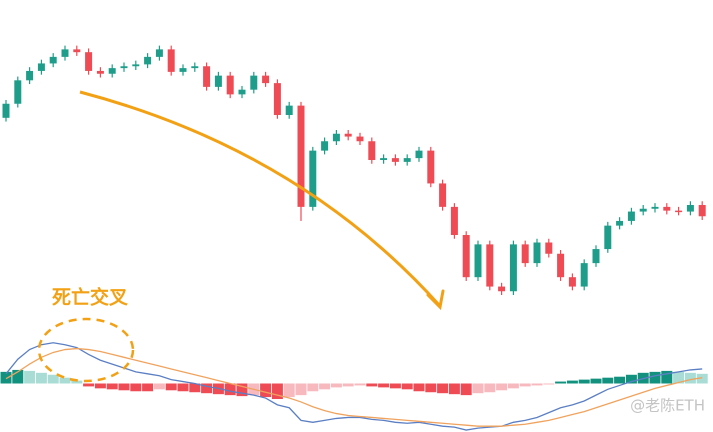 This screenshot has width=713, height=432. What do you see at coordinates (667, 406) in the screenshot?
I see `watermark: @老陈ETH` at bounding box center [667, 406].